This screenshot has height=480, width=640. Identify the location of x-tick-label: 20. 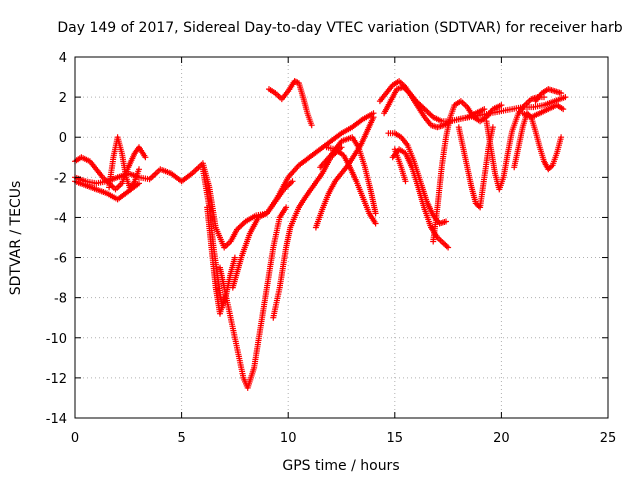
(501, 438).